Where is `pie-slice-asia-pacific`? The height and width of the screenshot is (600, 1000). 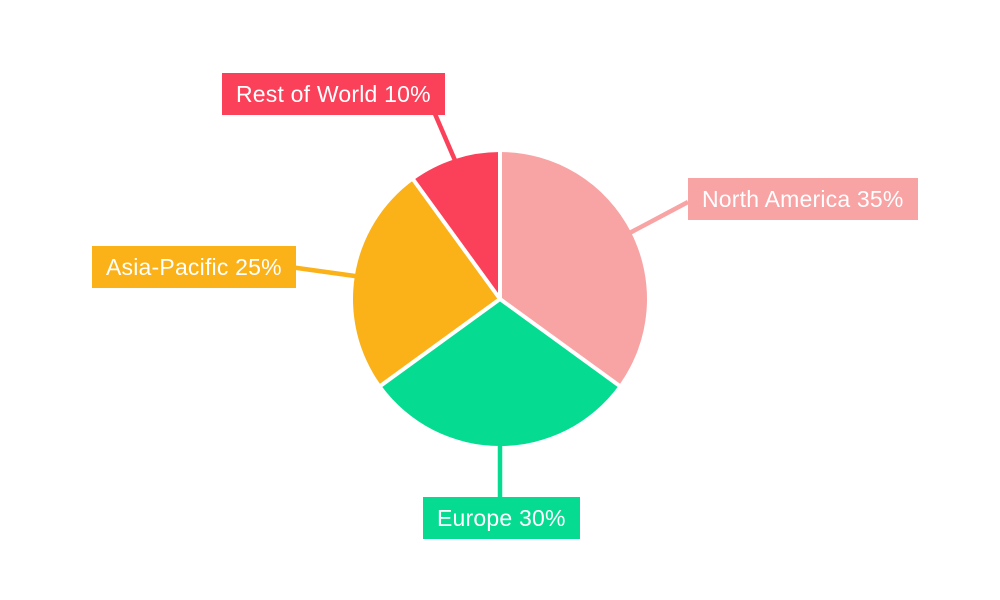
pie-slice-asia-pacific is located at coordinates (426, 283).